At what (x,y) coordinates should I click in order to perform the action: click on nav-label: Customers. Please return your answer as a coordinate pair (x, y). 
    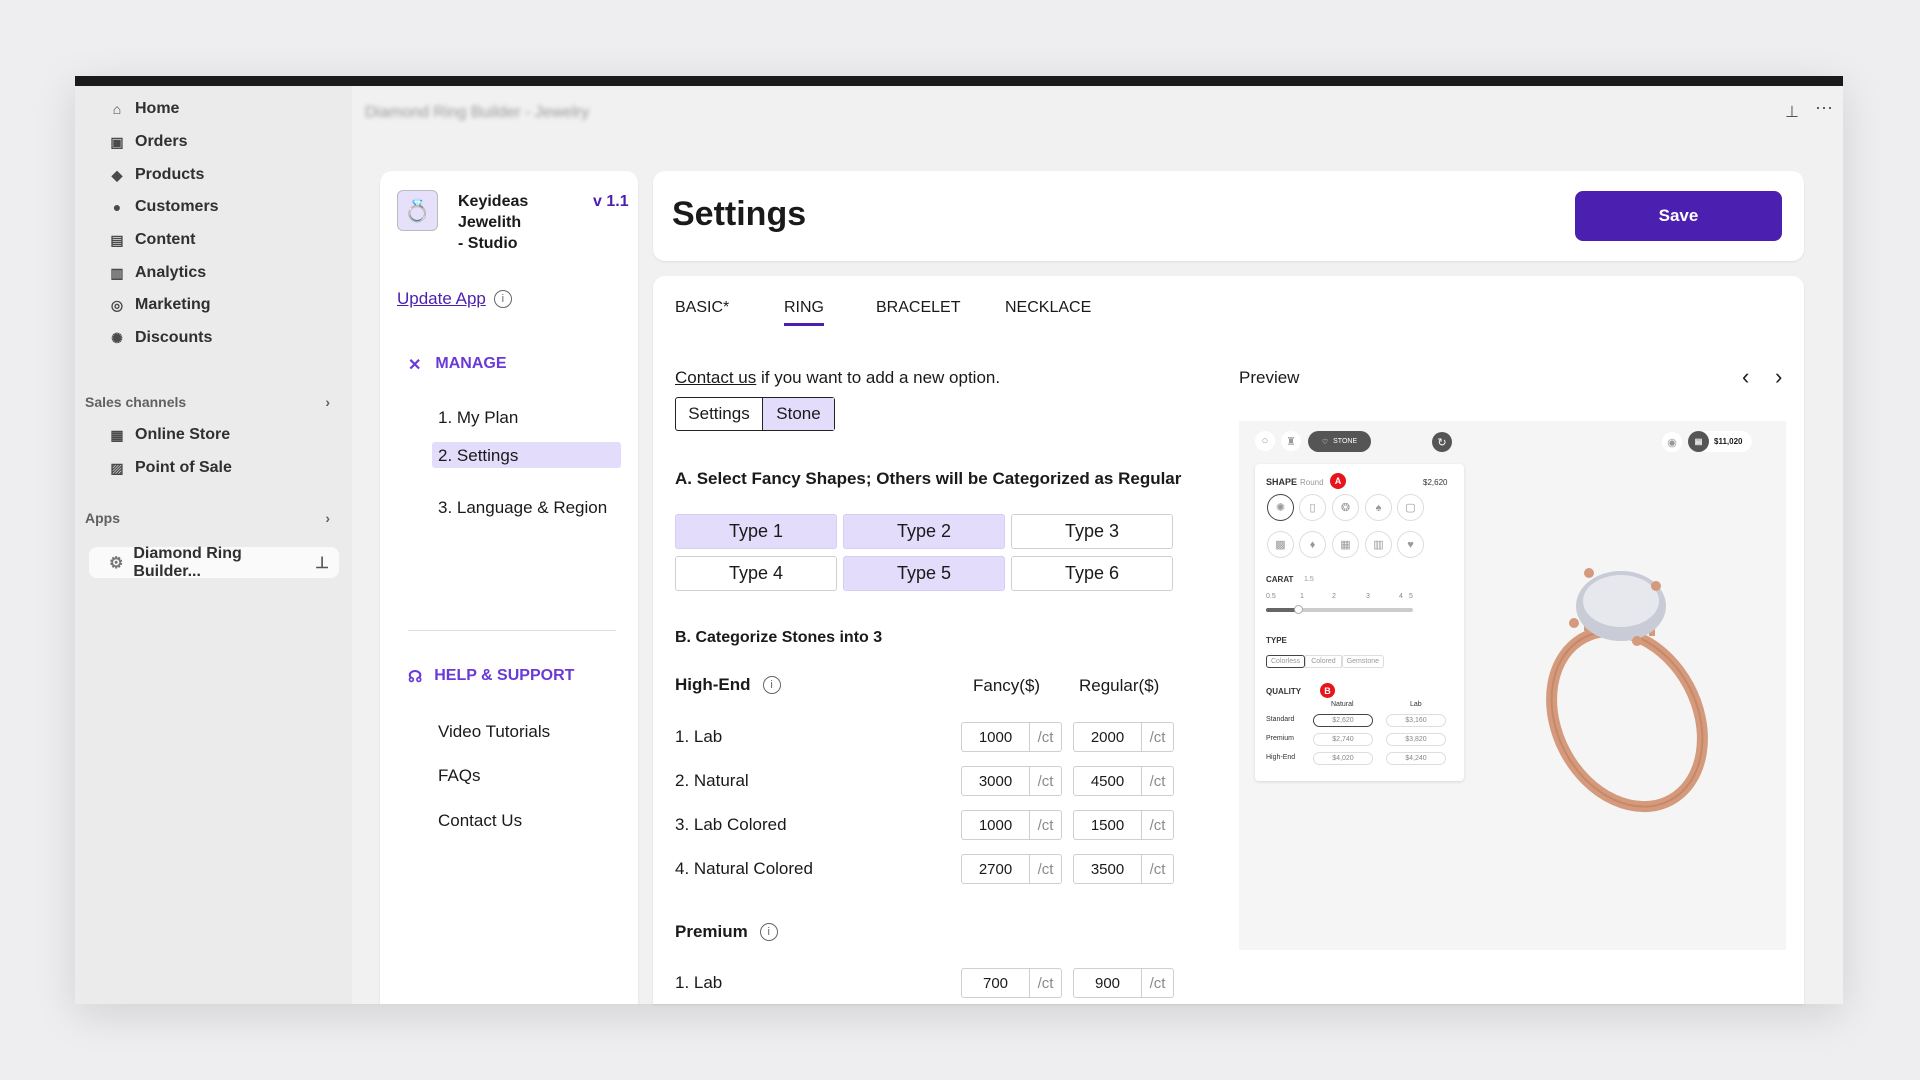
    Looking at the image, I should click on (177, 206).